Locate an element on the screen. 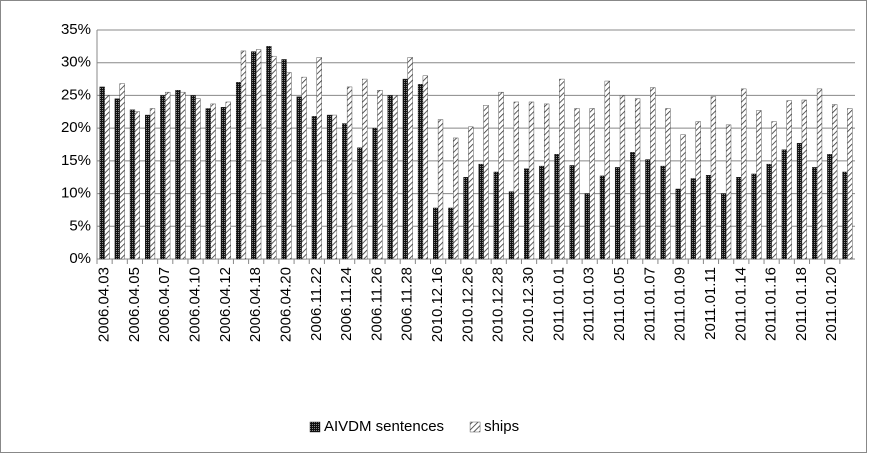 The width and height of the screenshot is (872, 457). x-tick-label: 2006.04.20 is located at coordinates (285, 304).